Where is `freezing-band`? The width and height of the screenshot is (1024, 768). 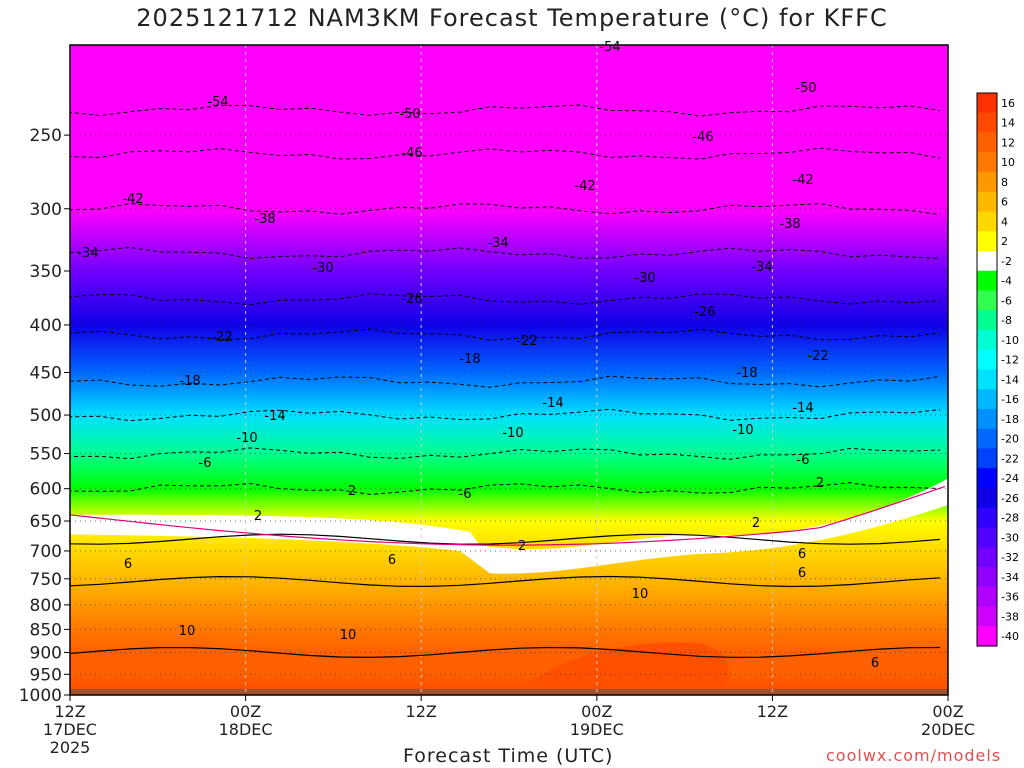 freezing-band is located at coordinates (509, 526).